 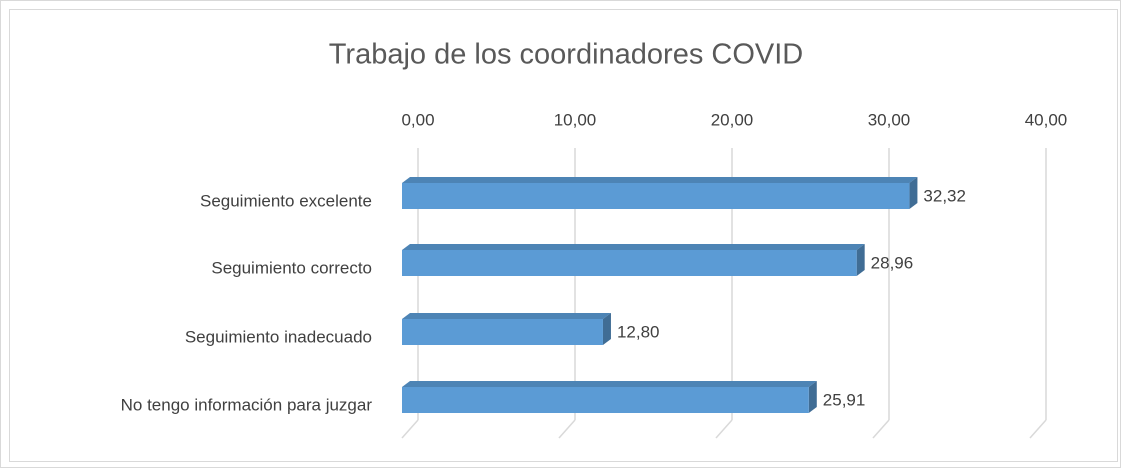 What do you see at coordinates (889, 119) in the screenshot?
I see `x-tick-label: 30,00` at bounding box center [889, 119].